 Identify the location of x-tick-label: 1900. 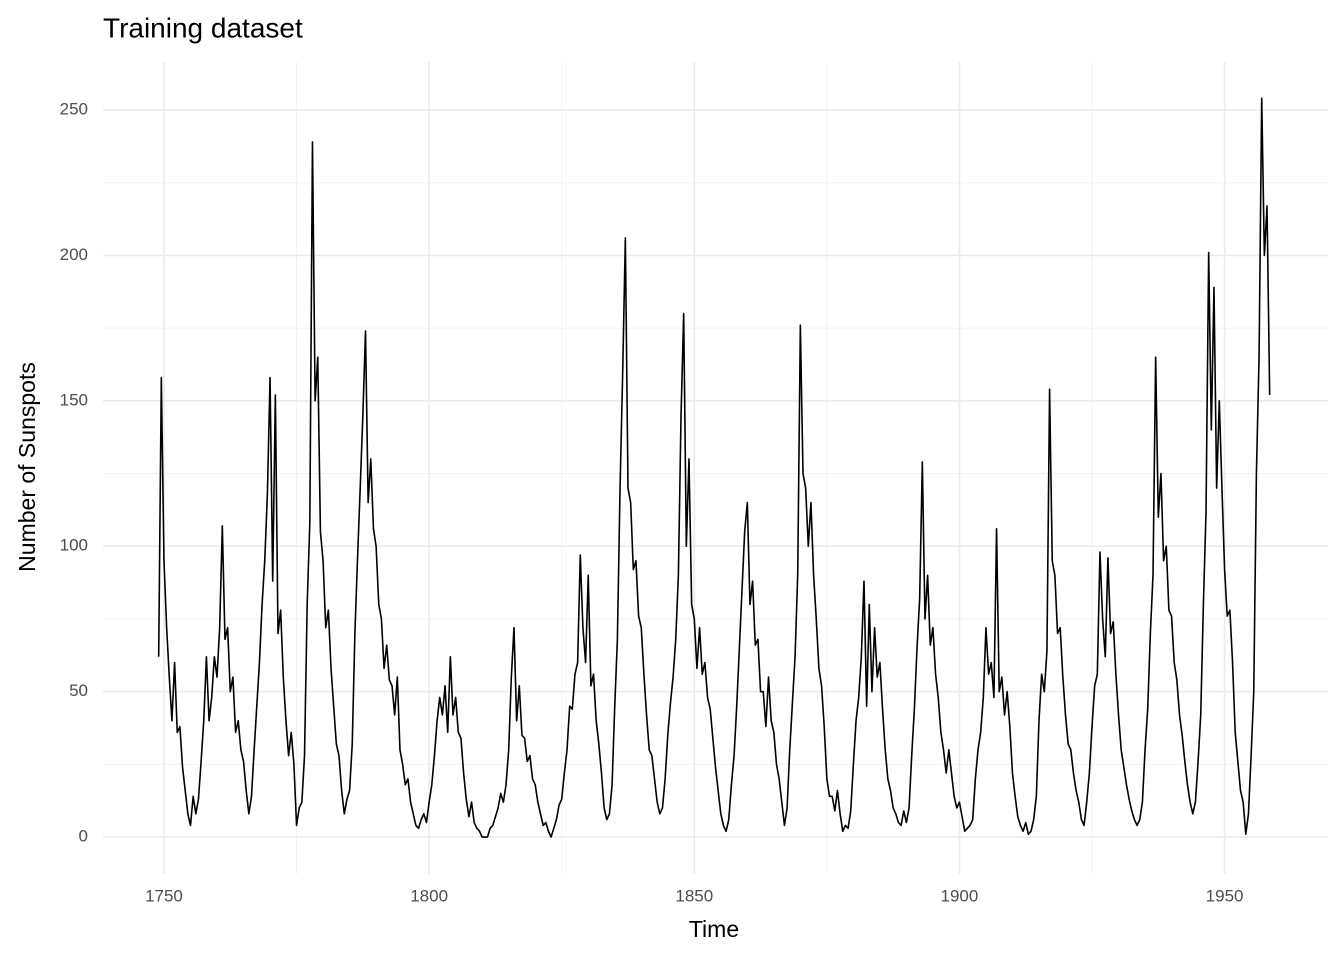
(960, 895).